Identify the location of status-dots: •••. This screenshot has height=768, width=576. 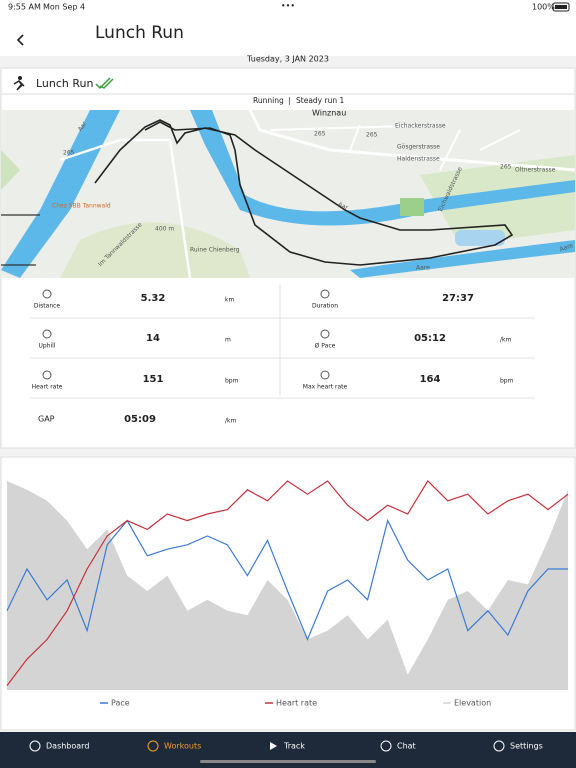
(288, 6).